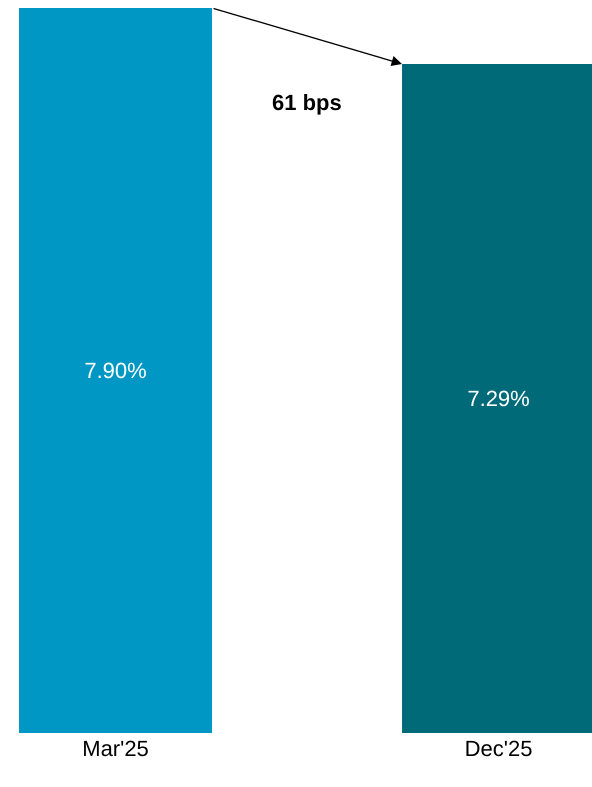  I want to click on annotation: 61 bps, so click(307, 102).